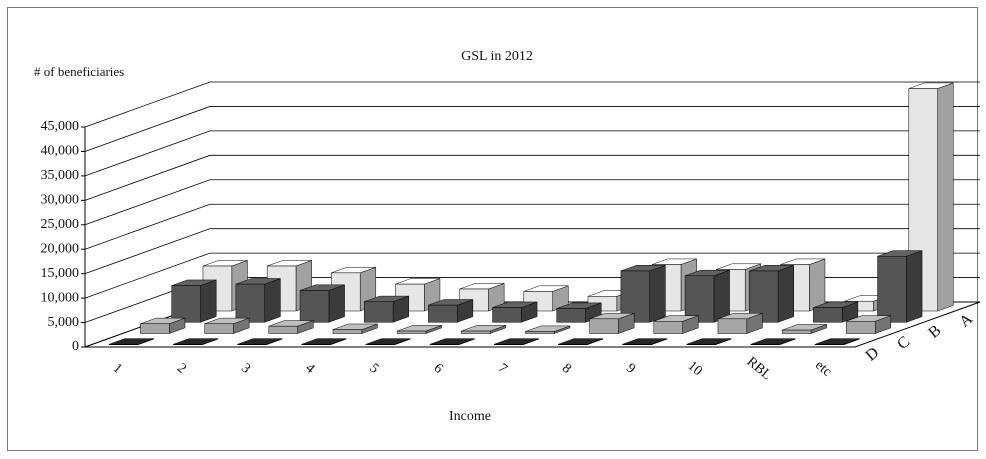 The image size is (986, 459). Describe the element at coordinates (79, 71) in the screenshot. I see `y-axis-label: # of beneficiaries` at that location.